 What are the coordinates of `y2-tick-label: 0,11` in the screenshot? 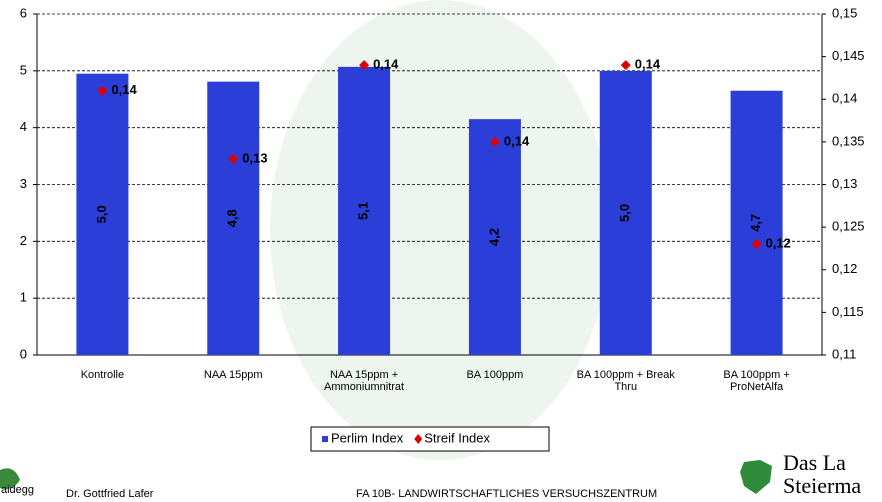 It's located at (844, 353).